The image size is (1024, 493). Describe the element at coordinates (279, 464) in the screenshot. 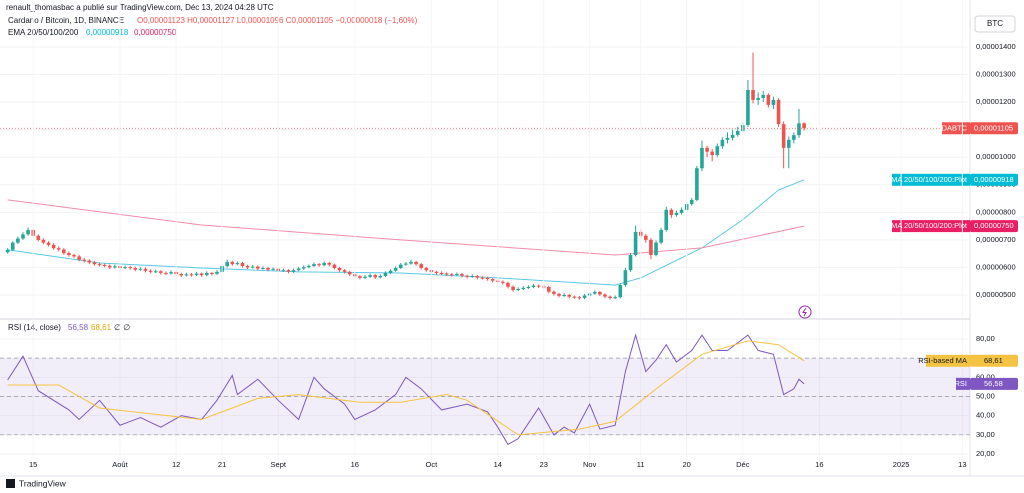

I see `x-tick-label: Sept` at that location.